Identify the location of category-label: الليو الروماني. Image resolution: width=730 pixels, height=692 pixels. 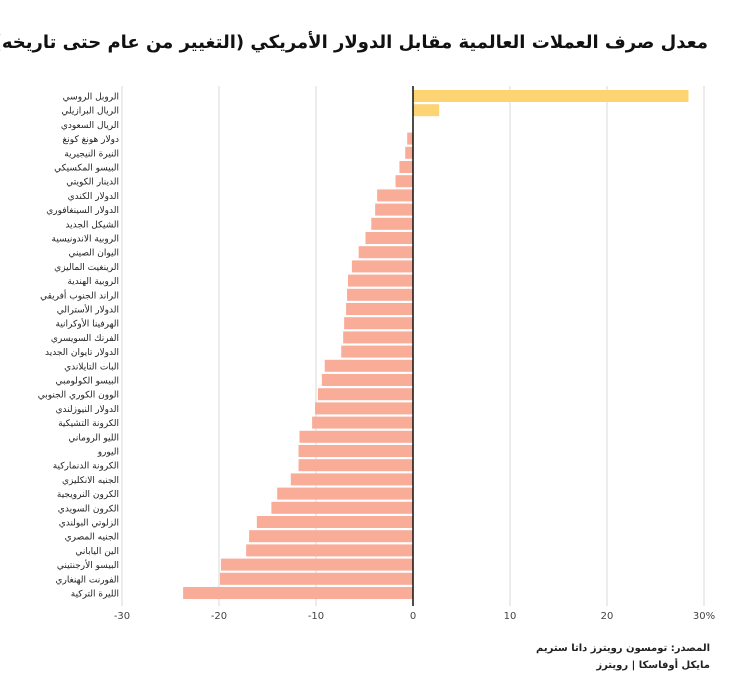
(93, 438).